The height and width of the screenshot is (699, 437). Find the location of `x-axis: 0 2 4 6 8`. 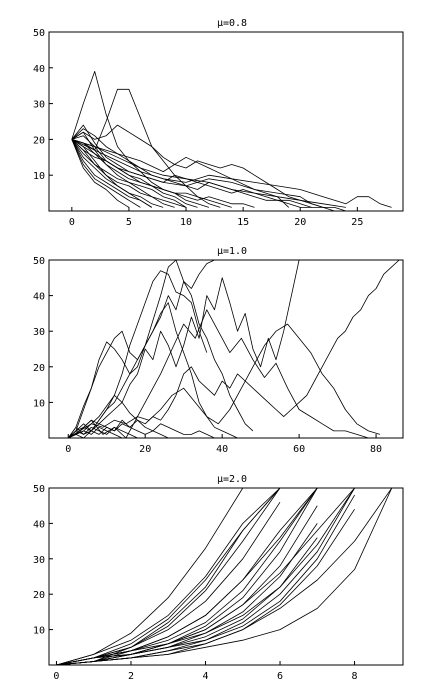

x-axis: 0 2 4 6 8 is located at coordinates (205, 671).